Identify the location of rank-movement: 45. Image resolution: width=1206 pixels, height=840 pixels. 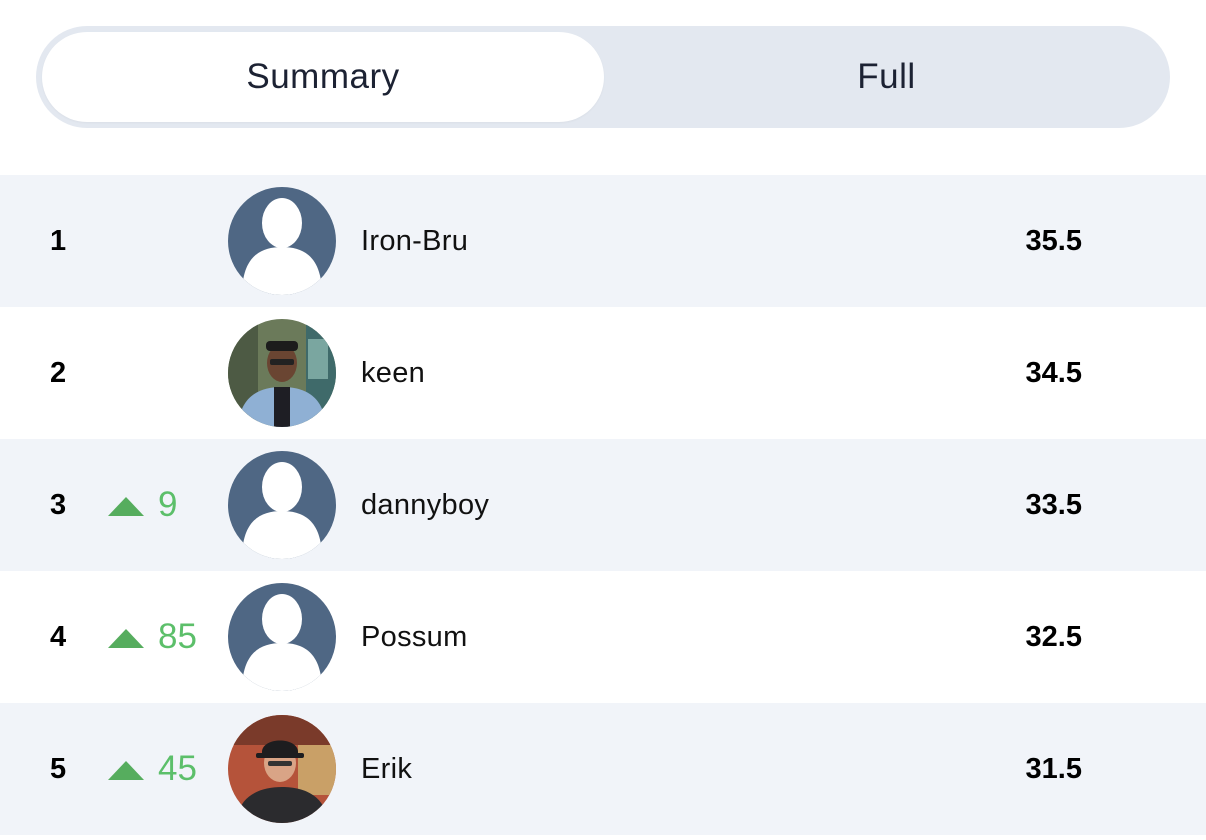
(152, 769).